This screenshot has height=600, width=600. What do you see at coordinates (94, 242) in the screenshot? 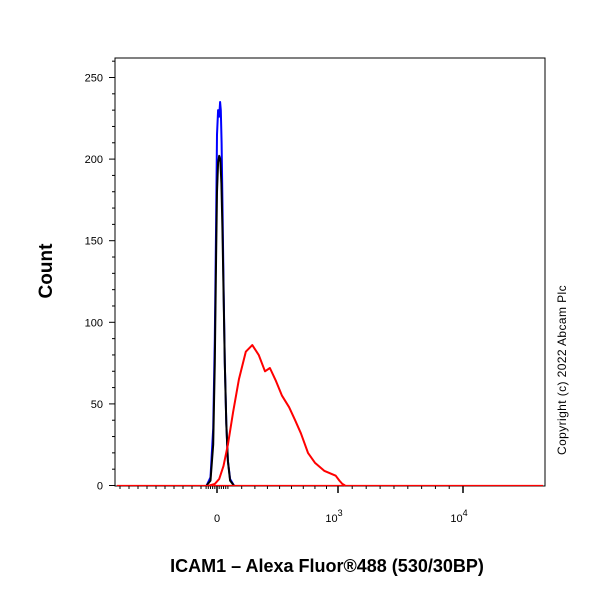
I see `y-tick-label: 150` at bounding box center [94, 242].